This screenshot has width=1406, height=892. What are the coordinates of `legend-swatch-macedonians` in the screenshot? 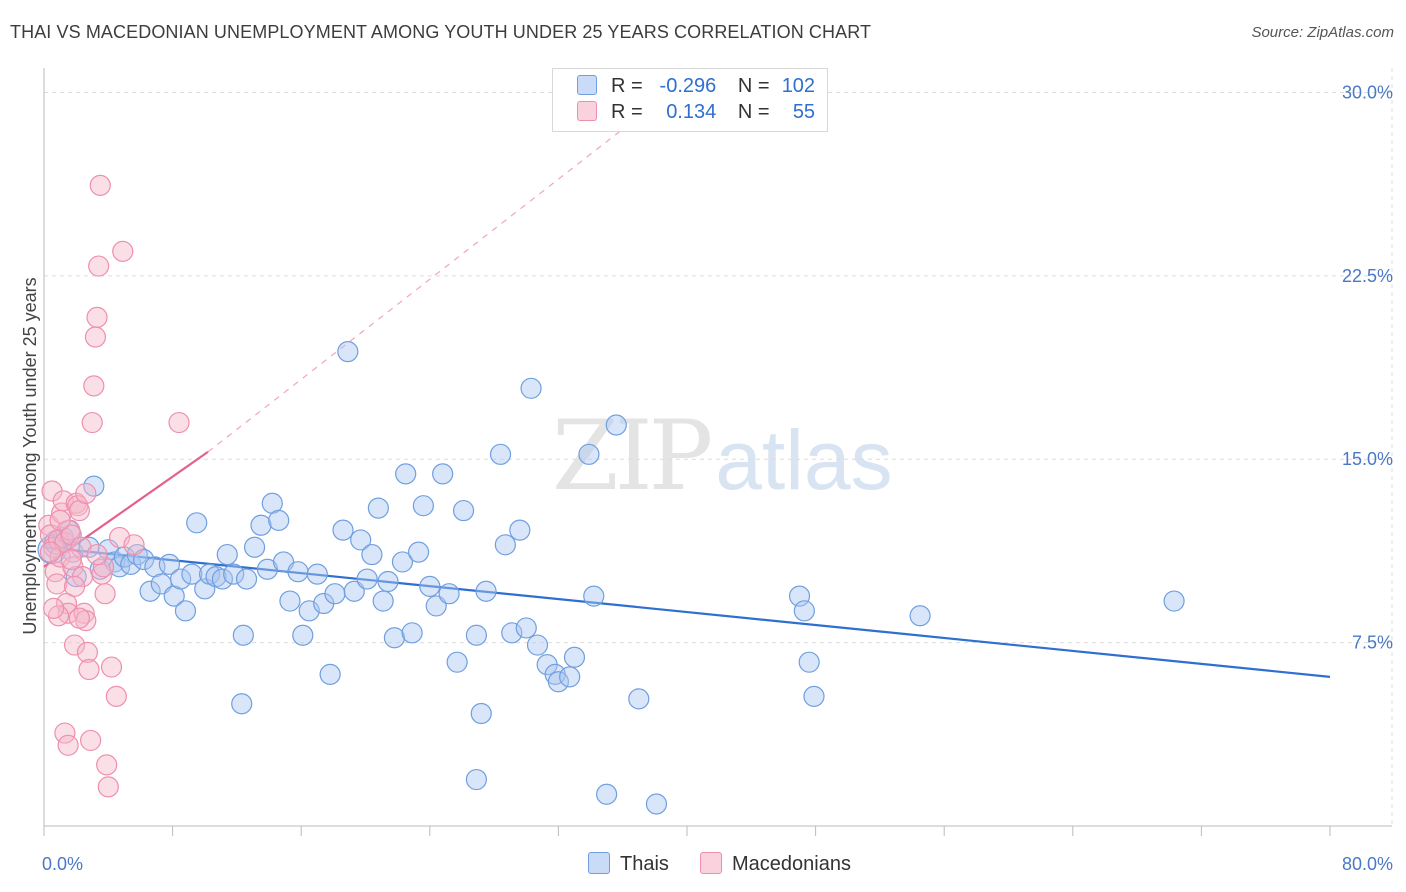 It's located at (711, 863).